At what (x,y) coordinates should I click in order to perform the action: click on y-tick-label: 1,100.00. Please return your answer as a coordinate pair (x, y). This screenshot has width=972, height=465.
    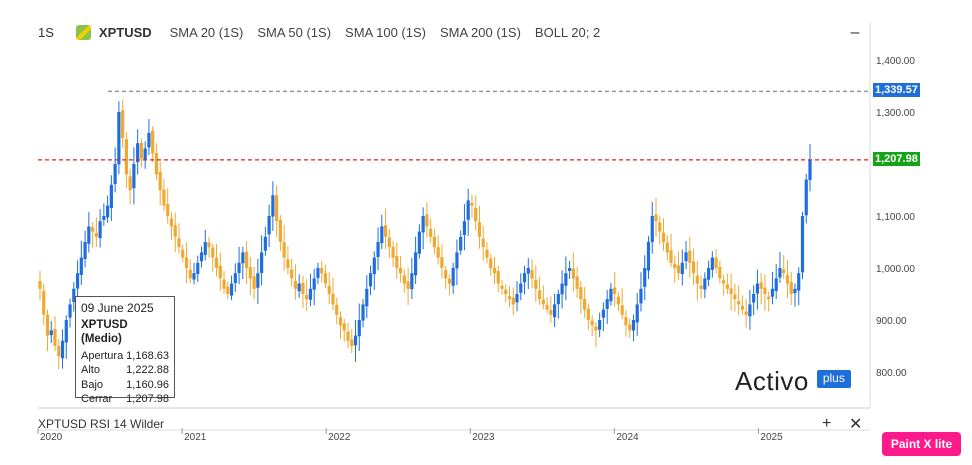
    Looking at the image, I should click on (895, 217).